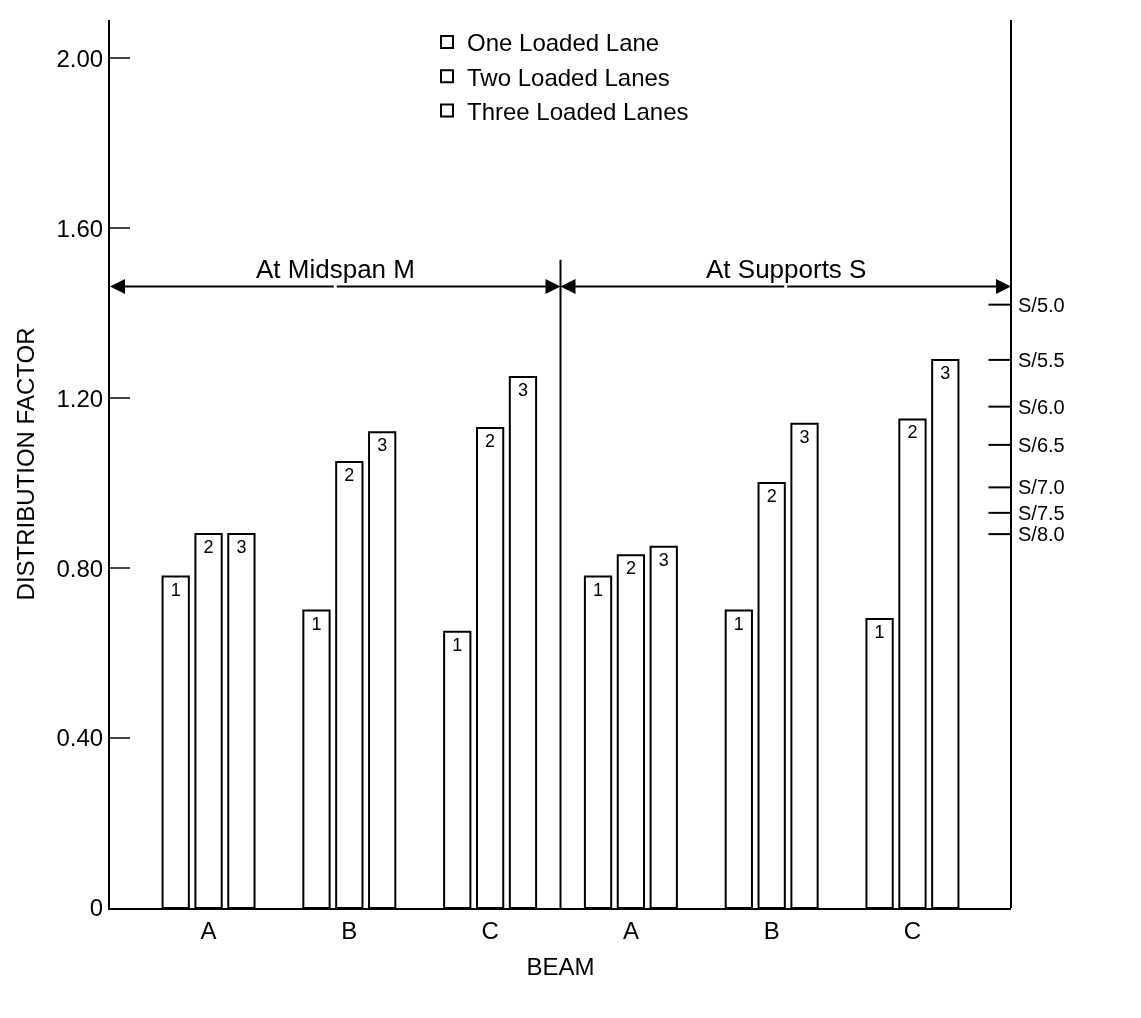 Image resolution: width=1141 pixels, height=1018 pixels. What do you see at coordinates (80, 738) in the screenshot?
I see `y-tick-label: 0.40` at bounding box center [80, 738].